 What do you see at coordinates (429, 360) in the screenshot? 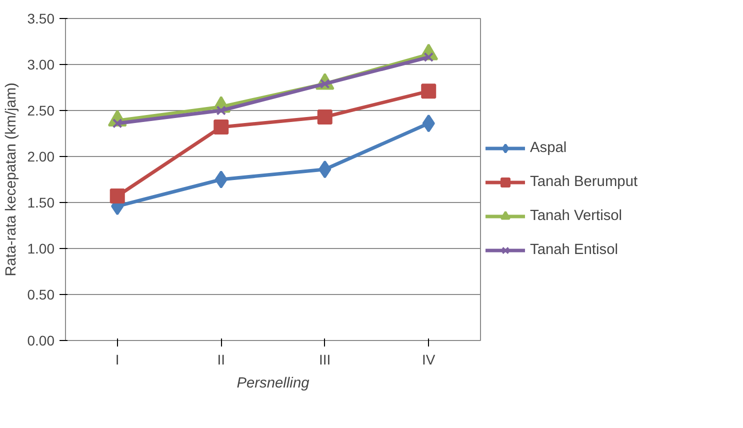
I see `x-tick-label: IV` at bounding box center [429, 360].